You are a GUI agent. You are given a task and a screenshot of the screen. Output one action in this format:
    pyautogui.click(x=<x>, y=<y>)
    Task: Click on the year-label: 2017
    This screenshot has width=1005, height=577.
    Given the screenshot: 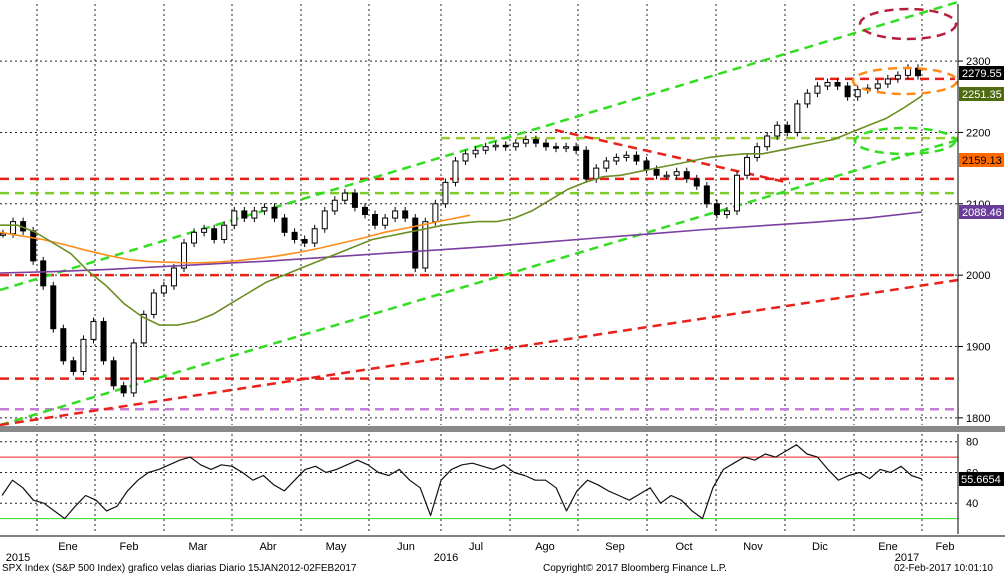 What is the action you would take?
    pyautogui.click(x=907, y=557)
    